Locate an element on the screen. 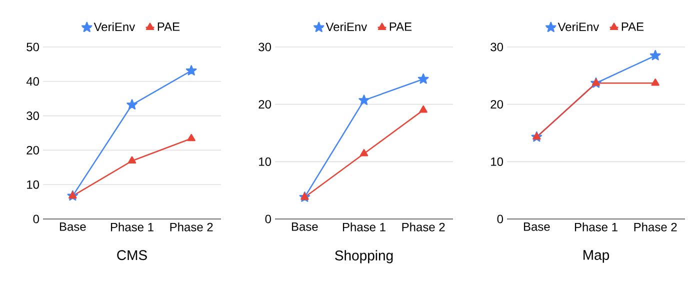 Image resolution: width=698 pixels, height=298 pixels. x-axis-title: CMS is located at coordinates (132, 255).